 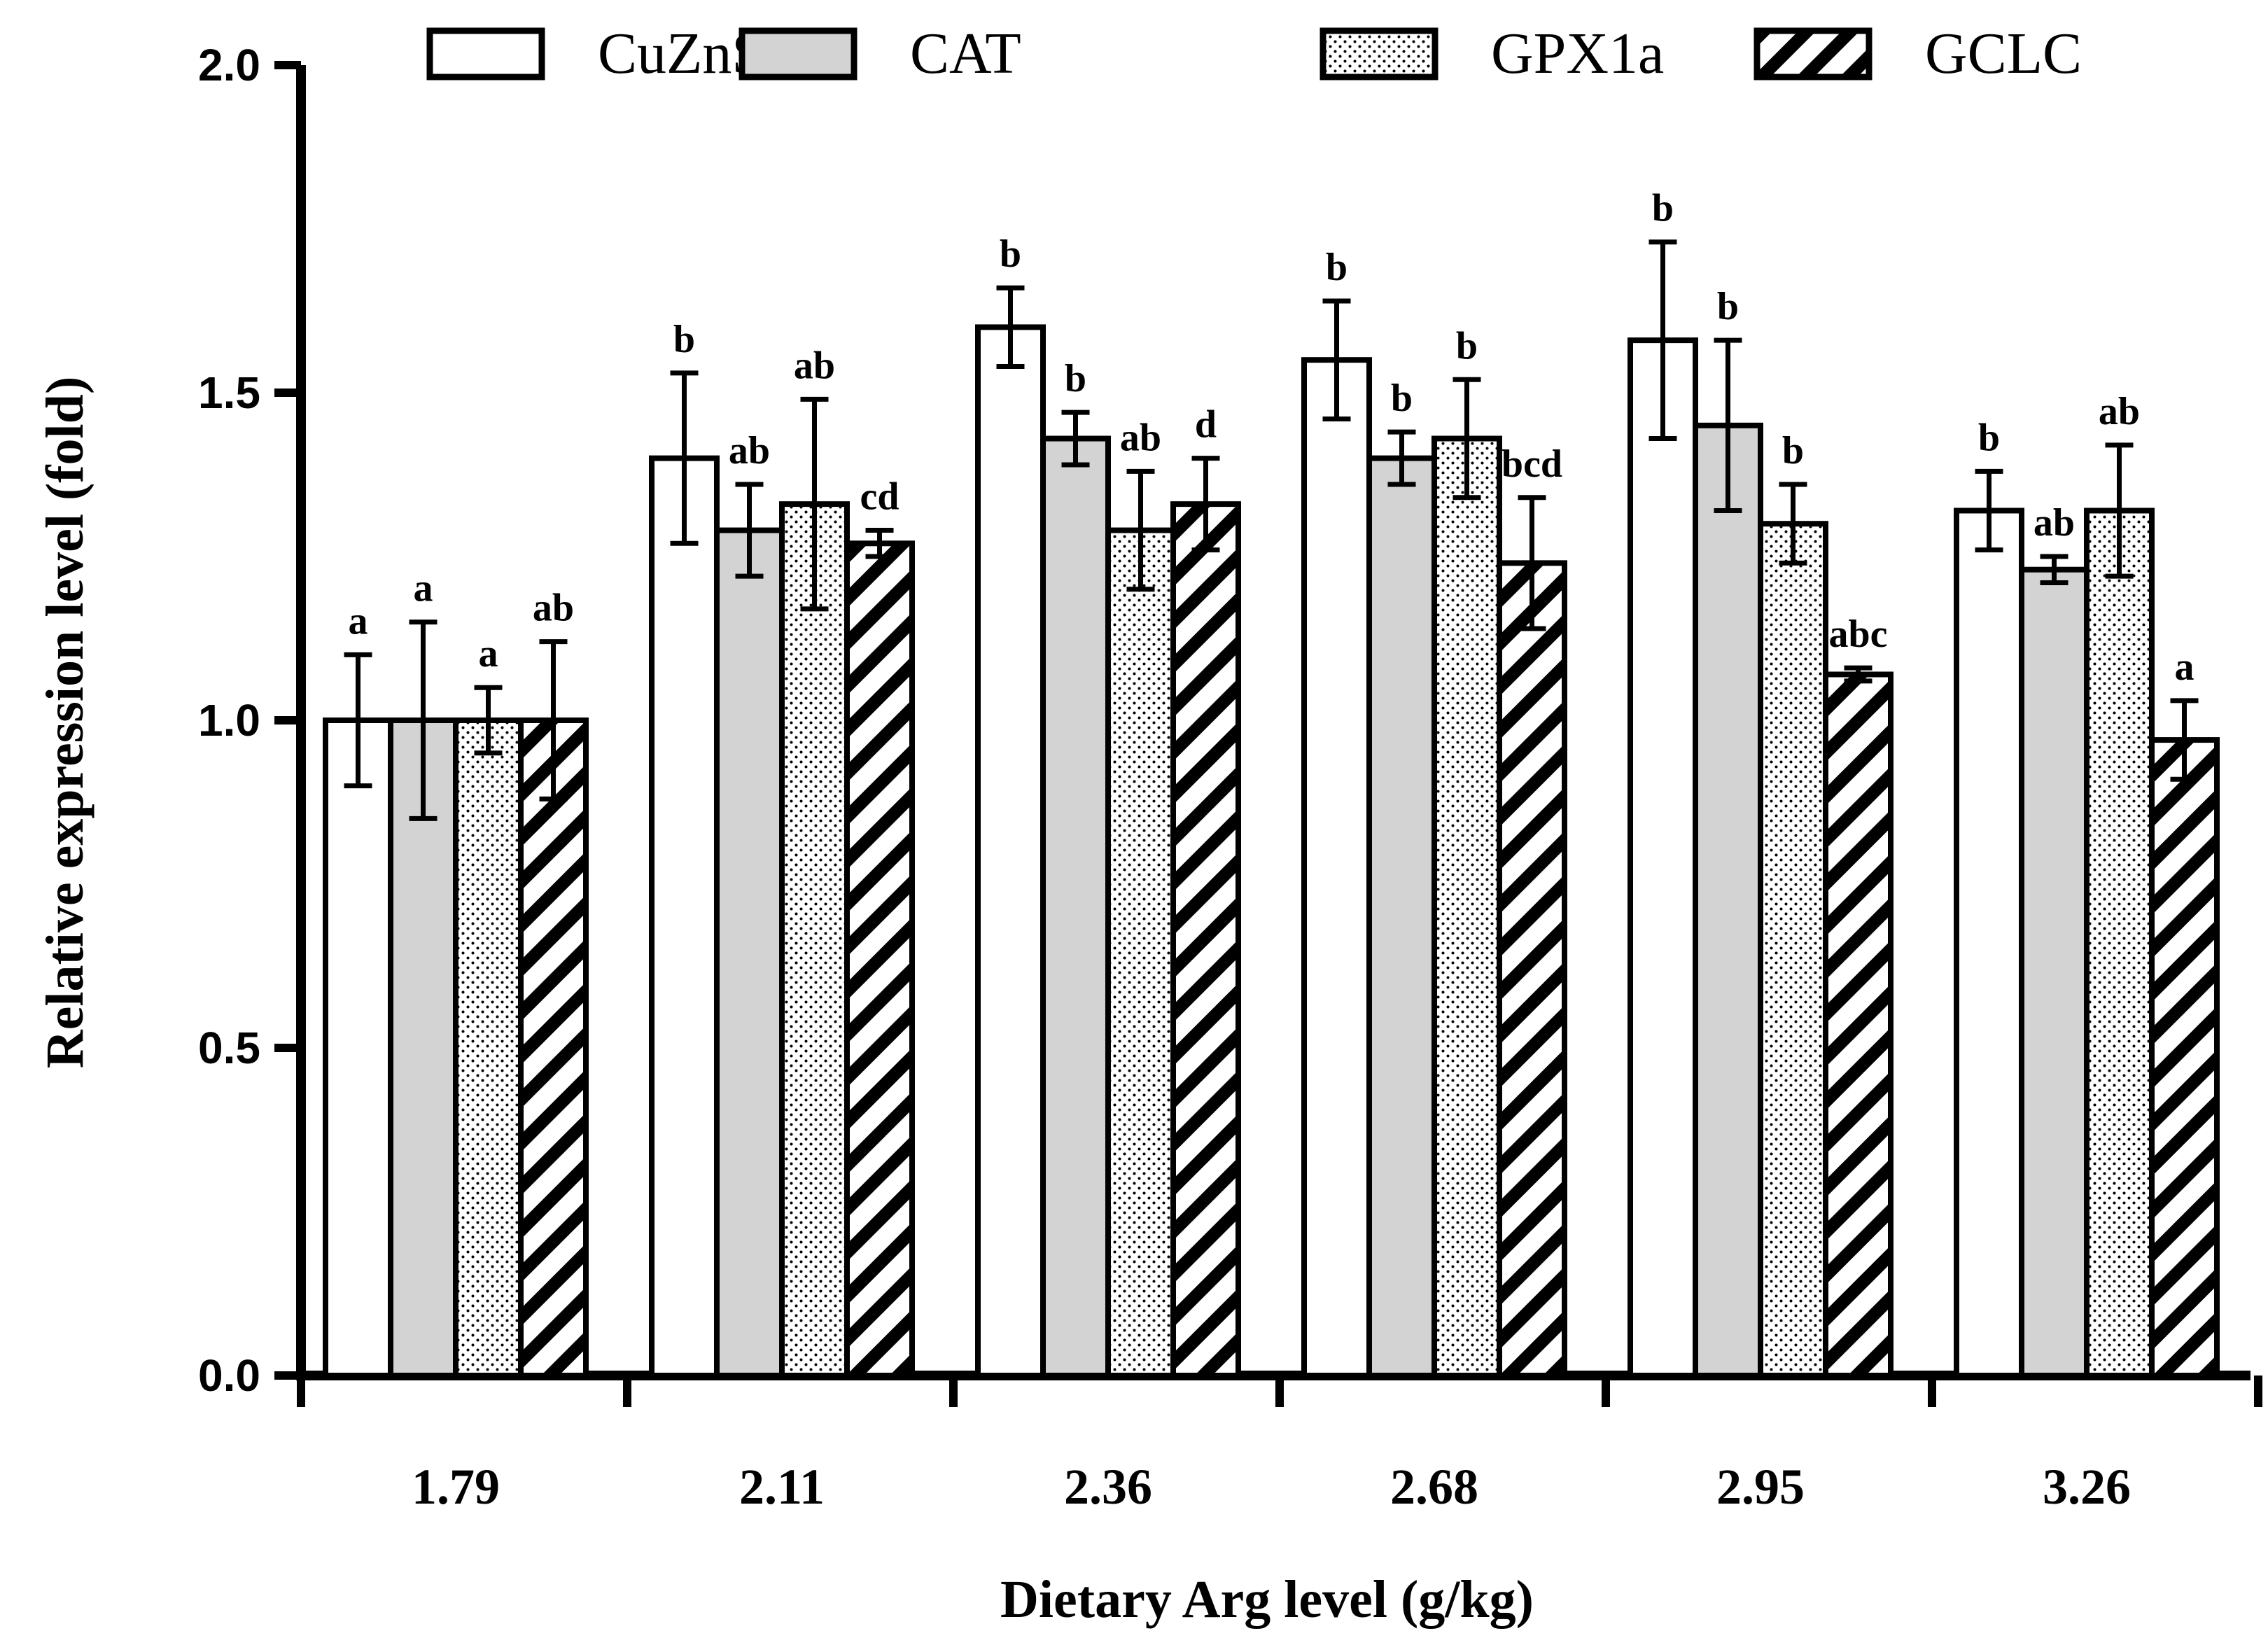 I want to click on x-tick-label: 2.68, so click(x=1434, y=1487).